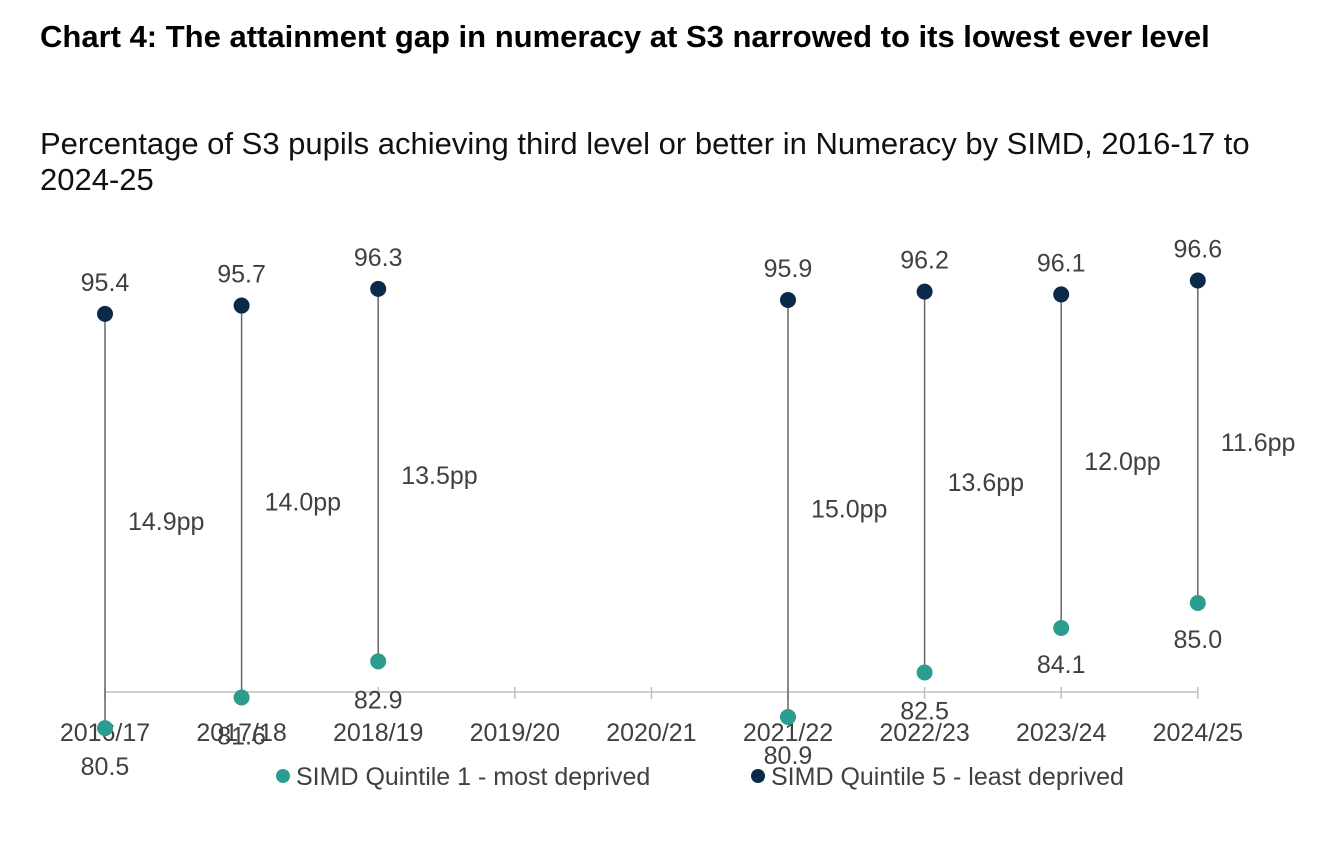  Describe the element at coordinates (924, 712) in the screenshot. I see `q1-value-label: 82.5` at that location.